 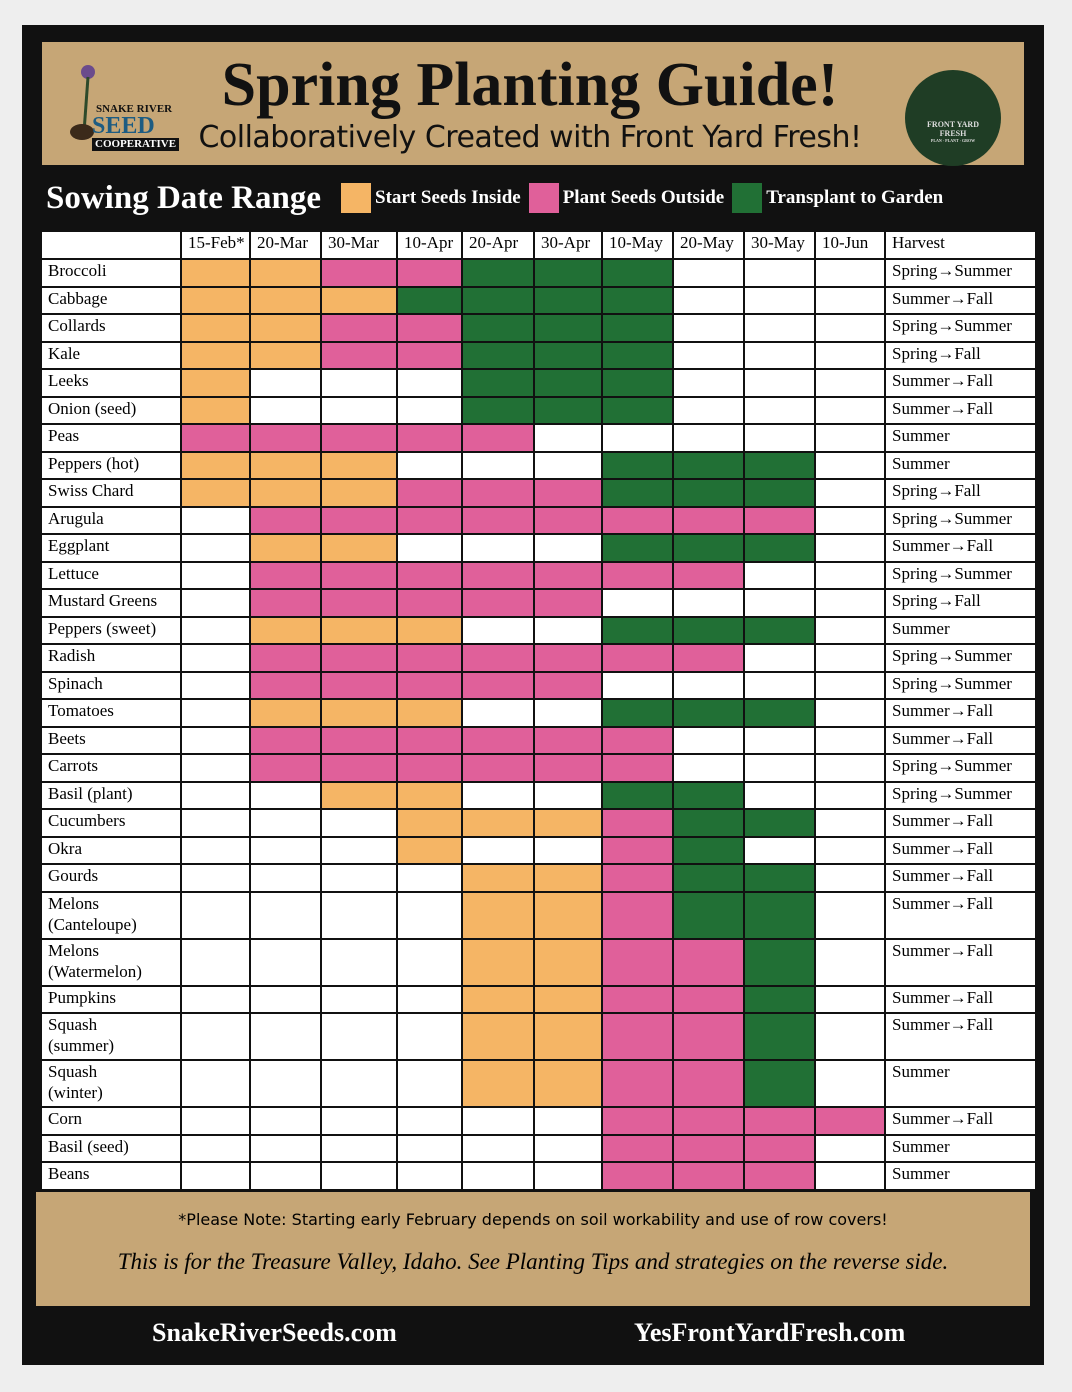 What do you see at coordinates (770, 1332) in the screenshot?
I see `link: YesFrontYardFresh.com` at bounding box center [770, 1332].